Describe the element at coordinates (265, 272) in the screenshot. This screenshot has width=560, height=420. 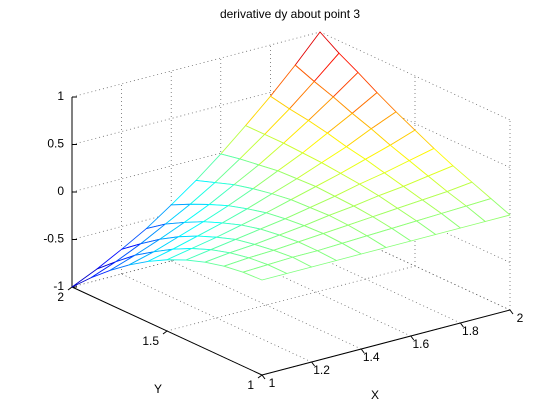
I see `mesh-cell` at that location.